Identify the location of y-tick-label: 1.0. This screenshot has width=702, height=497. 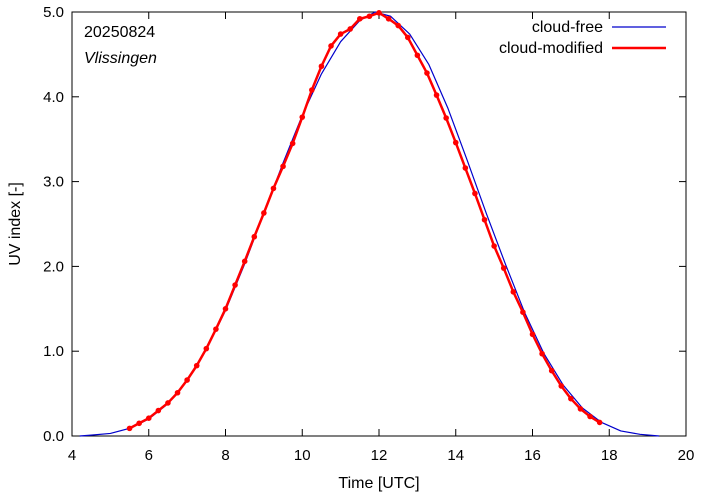
(53, 351).